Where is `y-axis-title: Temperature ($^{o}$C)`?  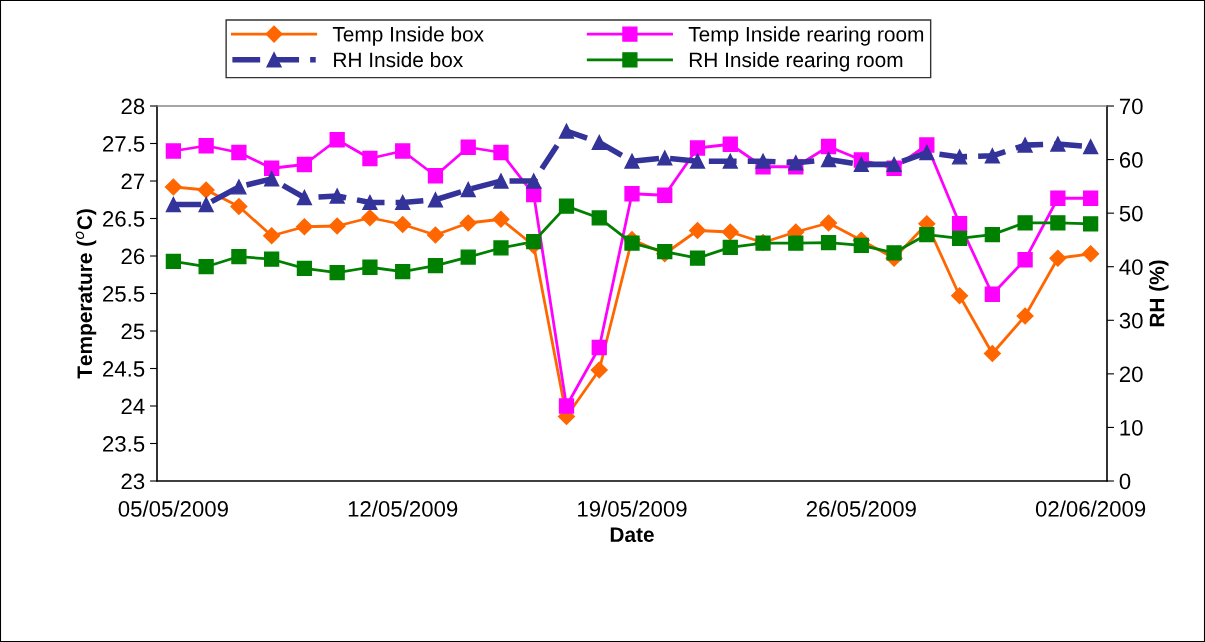
y-axis-title: Temperature ($^{o}$C) is located at coordinates (86, 294).